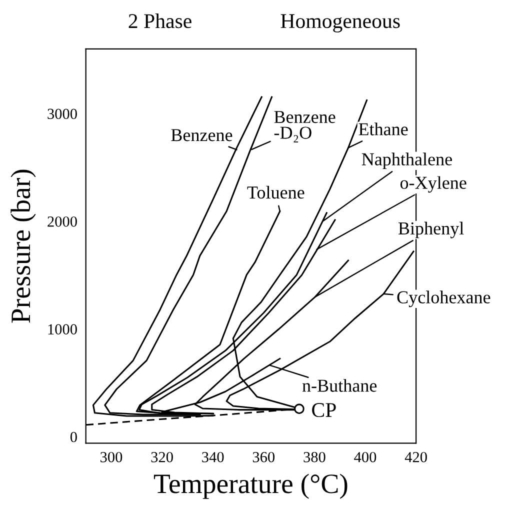 The width and height of the screenshot is (508, 510). What do you see at coordinates (62, 114) in the screenshot?
I see `y-tick-label: 3000` at bounding box center [62, 114].